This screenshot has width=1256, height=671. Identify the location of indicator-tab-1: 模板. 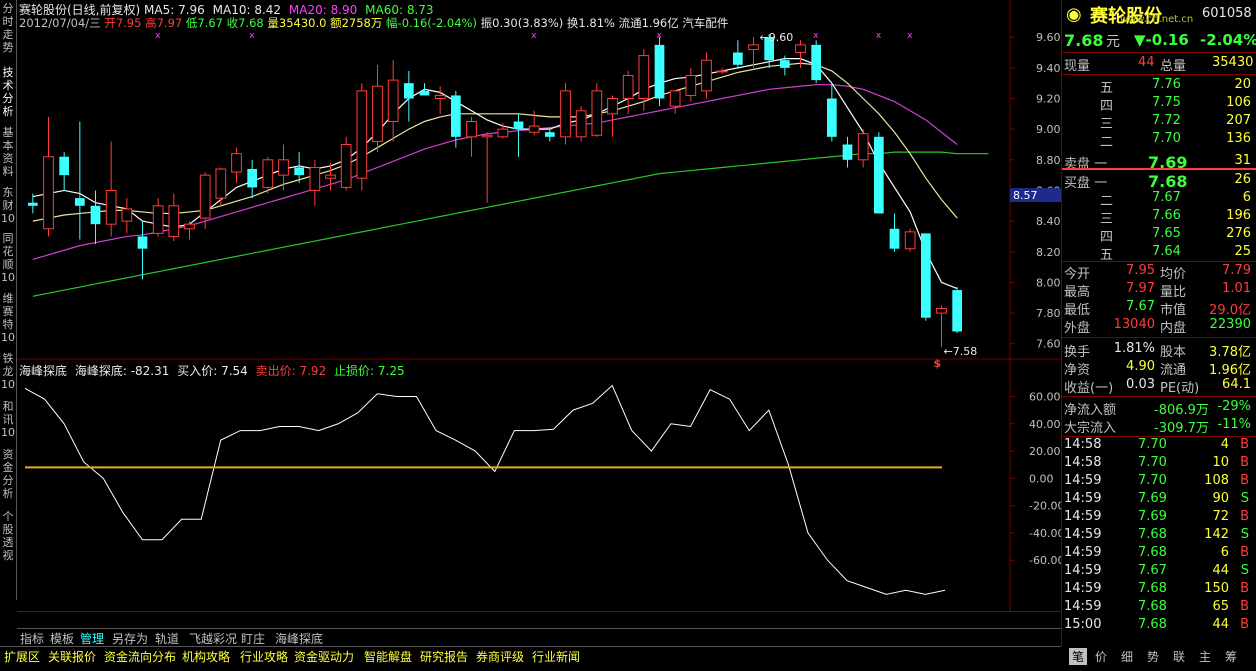
(62, 639).